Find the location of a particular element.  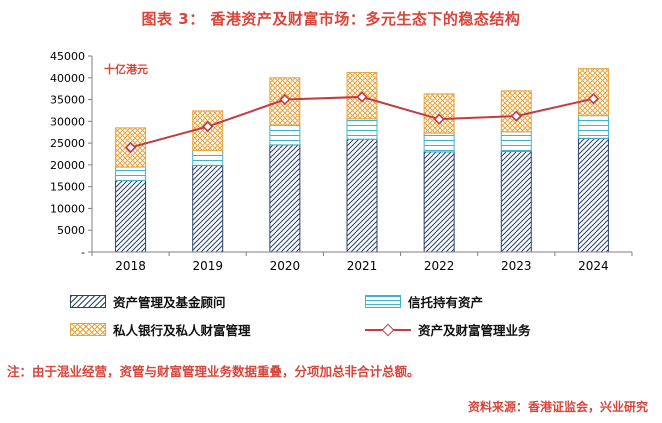

svg-text: 25000 is located at coordinates (67, 143).